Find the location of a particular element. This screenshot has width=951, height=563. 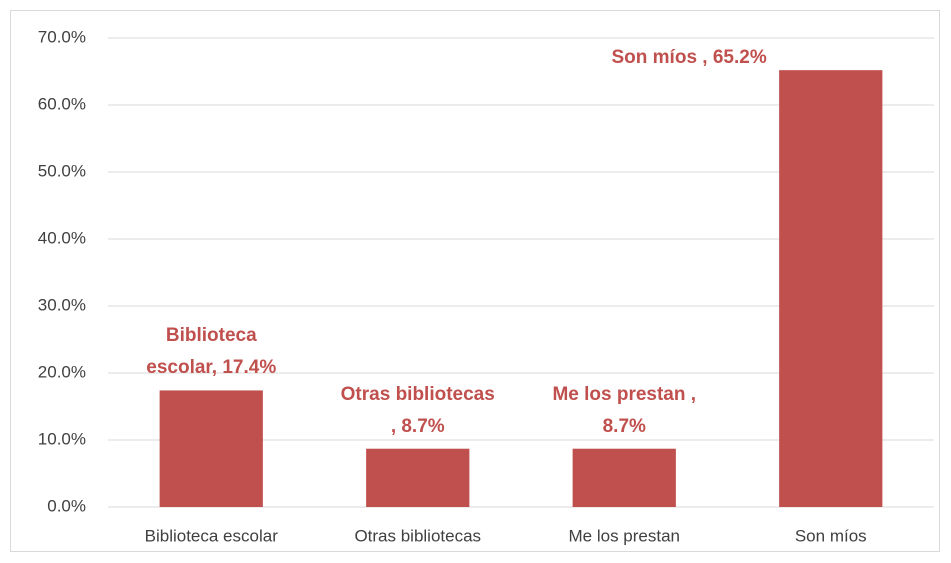

data-label: Biblioteca escolar, 17.4% is located at coordinates (211, 352).